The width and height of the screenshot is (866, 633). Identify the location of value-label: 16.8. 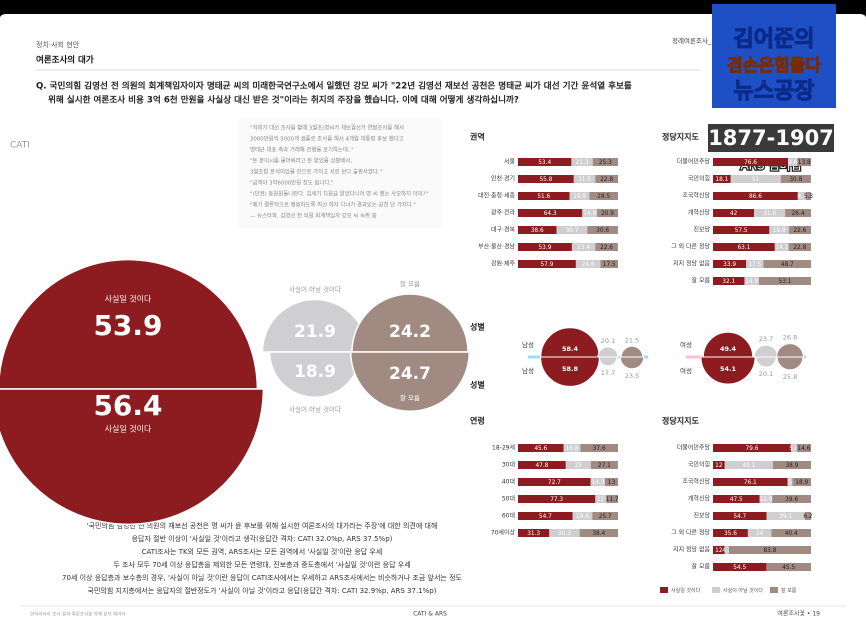
(572, 449).